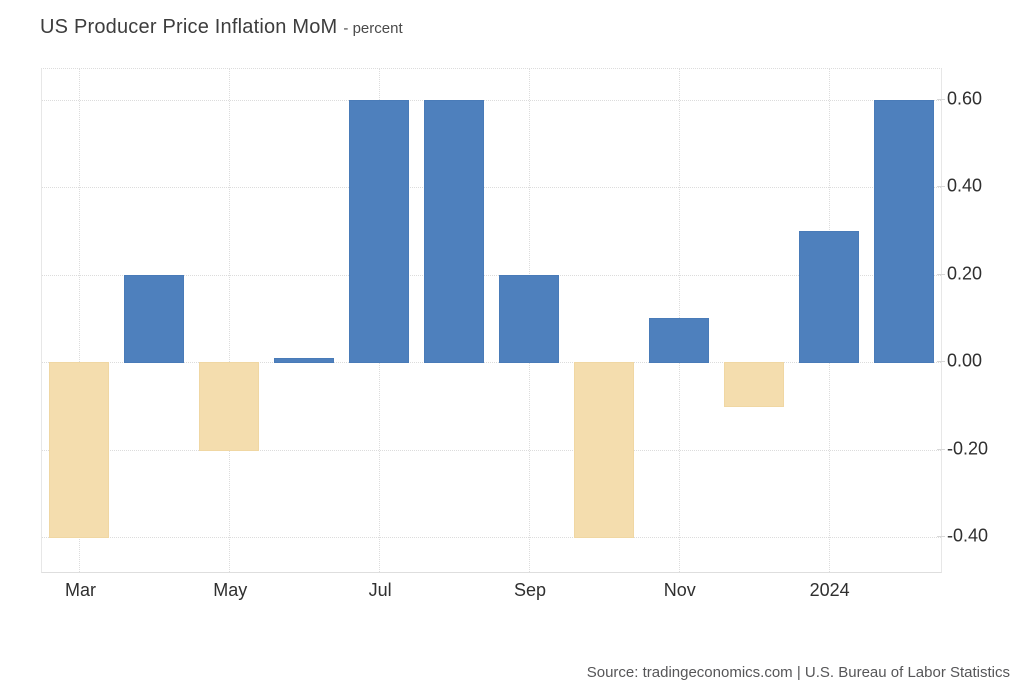  Describe the element at coordinates (828, 297) in the screenshot. I see `bar-jan-2024` at that location.